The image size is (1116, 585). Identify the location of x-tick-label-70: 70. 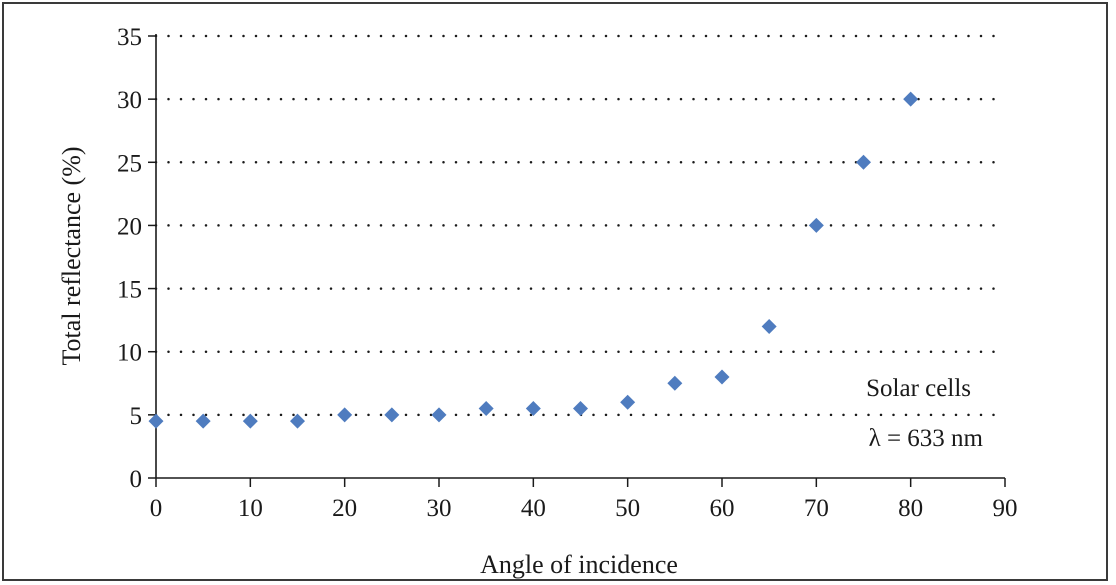
(816, 508).